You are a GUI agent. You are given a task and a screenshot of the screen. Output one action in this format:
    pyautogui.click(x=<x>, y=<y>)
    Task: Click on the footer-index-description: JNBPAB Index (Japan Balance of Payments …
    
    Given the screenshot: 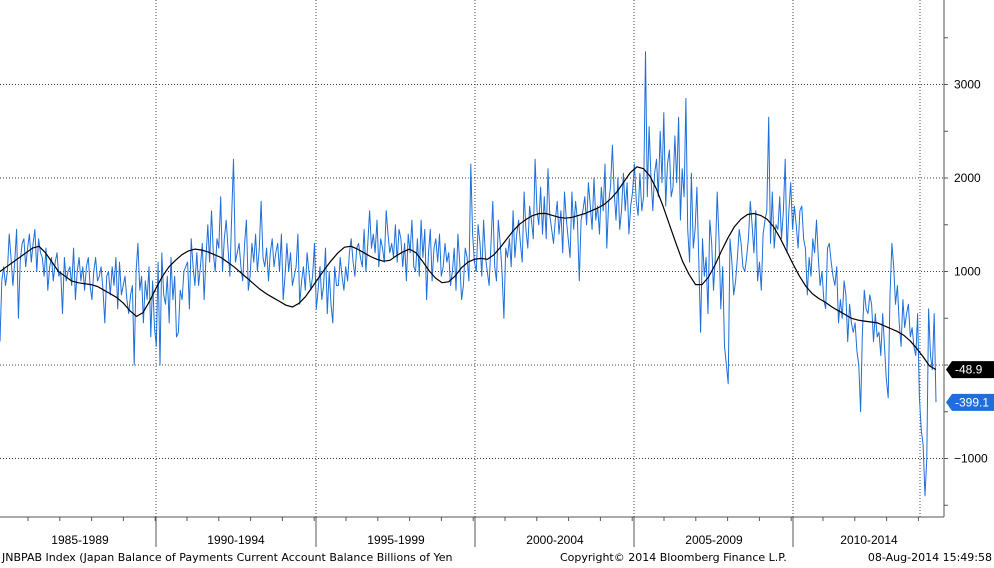 What is the action you would take?
    pyautogui.click(x=227, y=557)
    